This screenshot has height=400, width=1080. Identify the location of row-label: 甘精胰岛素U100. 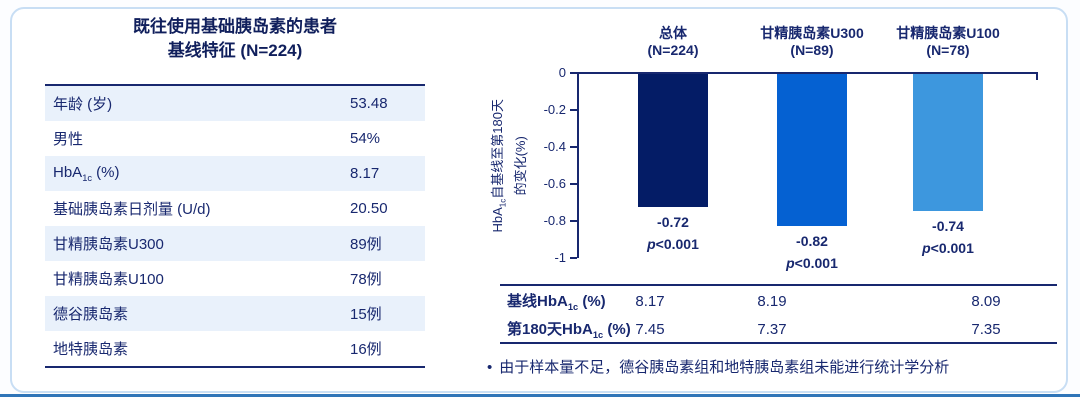
(108, 279).